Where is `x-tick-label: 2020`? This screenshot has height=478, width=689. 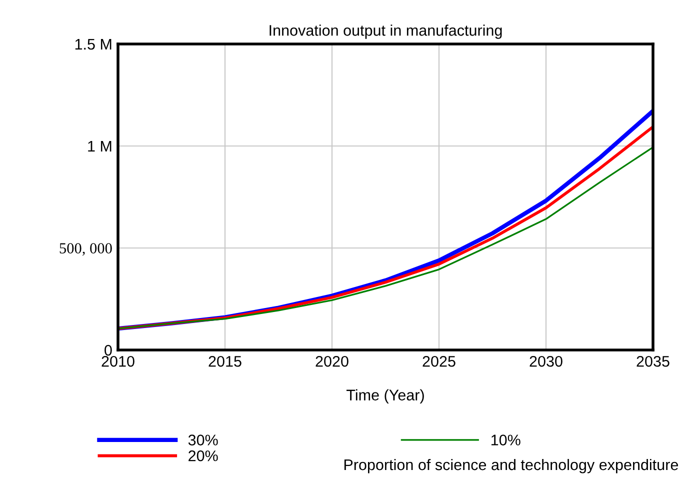 x-tick-label: 2020 is located at coordinates (332, 361).